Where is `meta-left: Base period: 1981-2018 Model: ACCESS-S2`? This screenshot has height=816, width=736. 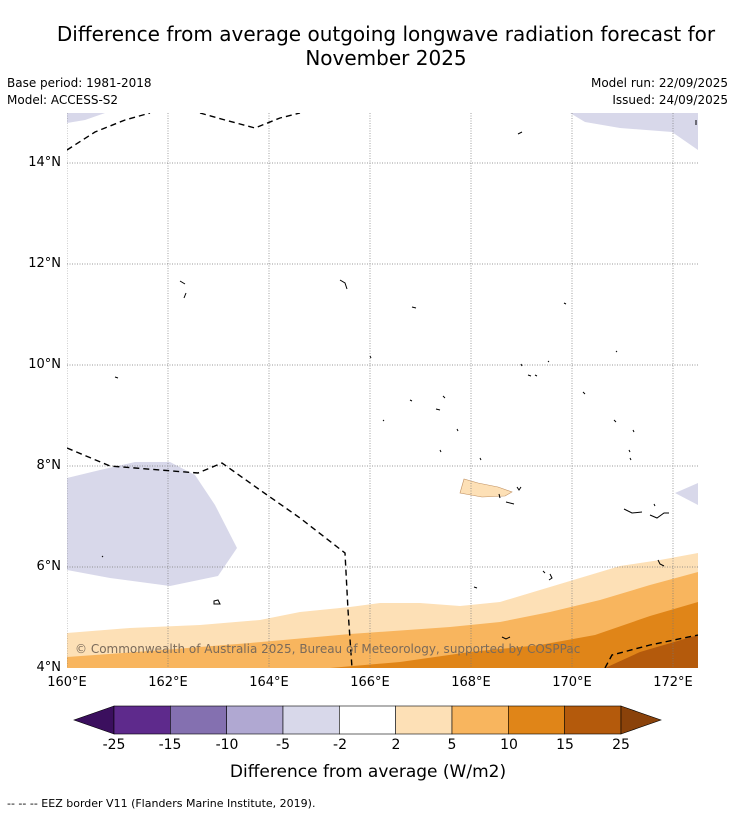
meta-left: Base period: 1981-2018 Model: ACCESS-S2 is located at coordinates (79, 92).